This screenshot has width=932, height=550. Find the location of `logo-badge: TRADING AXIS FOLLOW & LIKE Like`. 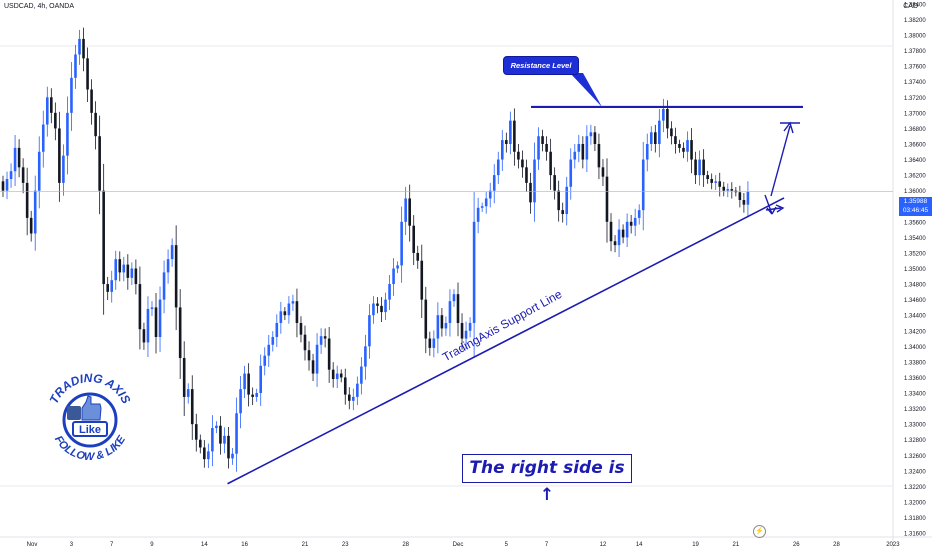

logo-badge: TRADING AXIS FOLLOW & LIKE Like is located at coordinates (90, 417).